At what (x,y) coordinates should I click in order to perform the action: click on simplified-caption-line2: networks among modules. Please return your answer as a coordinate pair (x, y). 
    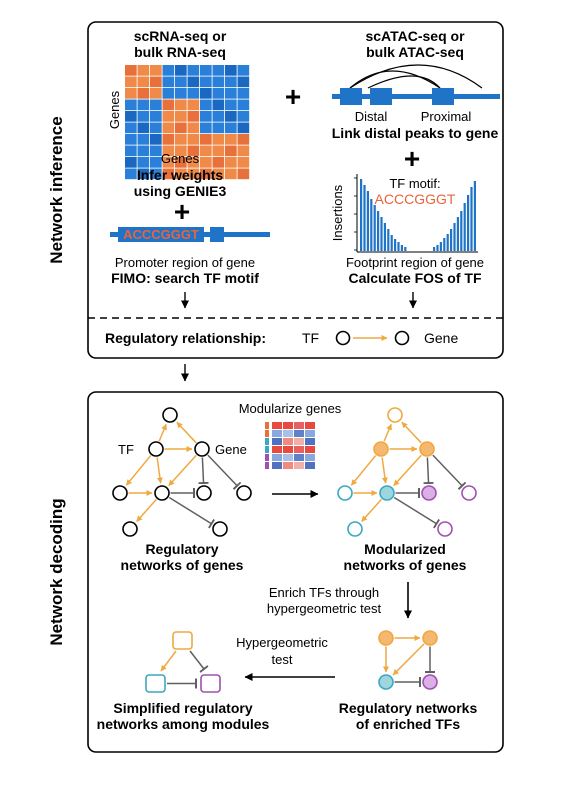
    Looking at the image, I should click on (183, 724).